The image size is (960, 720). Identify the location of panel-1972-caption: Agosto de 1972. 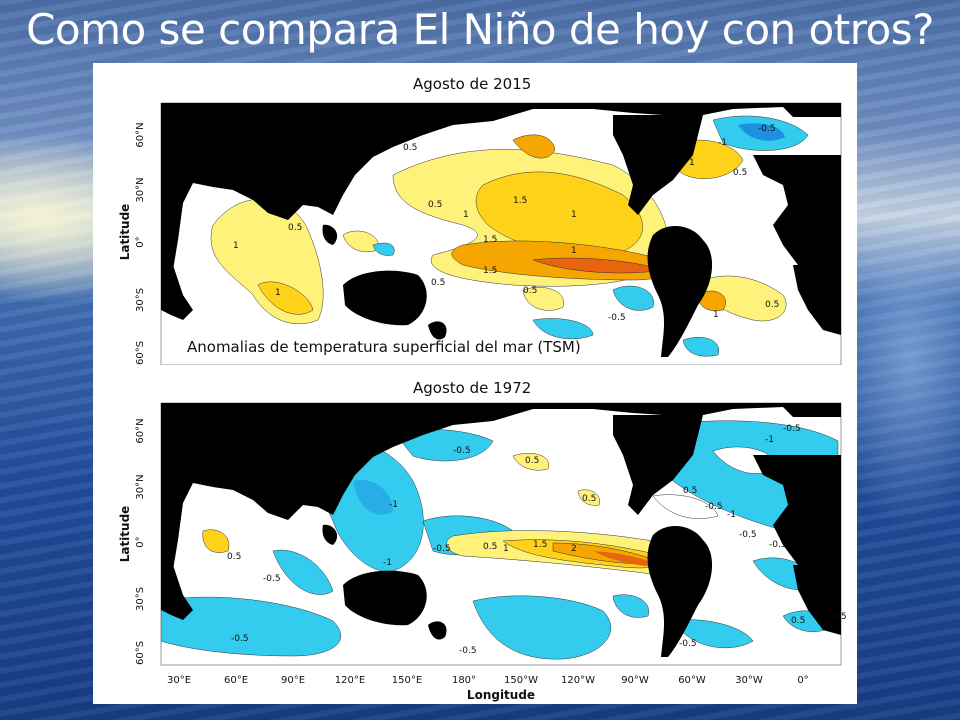
(472, 388).